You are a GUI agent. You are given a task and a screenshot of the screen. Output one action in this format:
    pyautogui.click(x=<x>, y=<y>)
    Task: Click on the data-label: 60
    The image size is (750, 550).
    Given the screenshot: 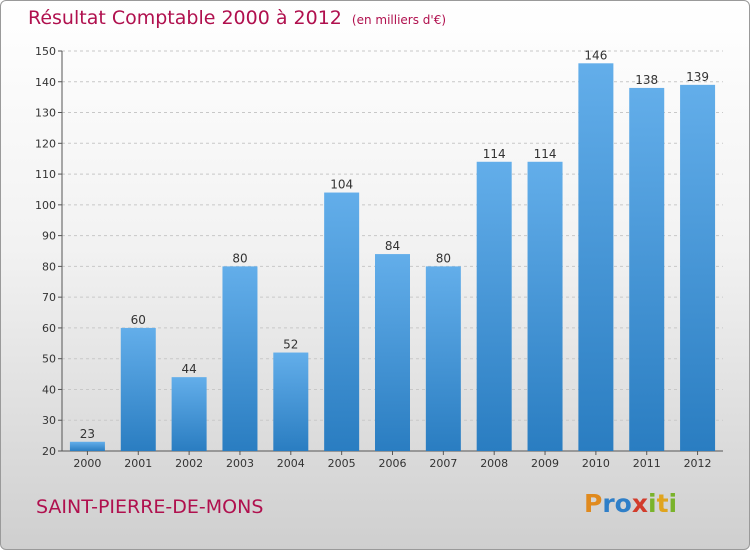 What is the action you would take?
    pyautogui.click(x=138, y=320)
    